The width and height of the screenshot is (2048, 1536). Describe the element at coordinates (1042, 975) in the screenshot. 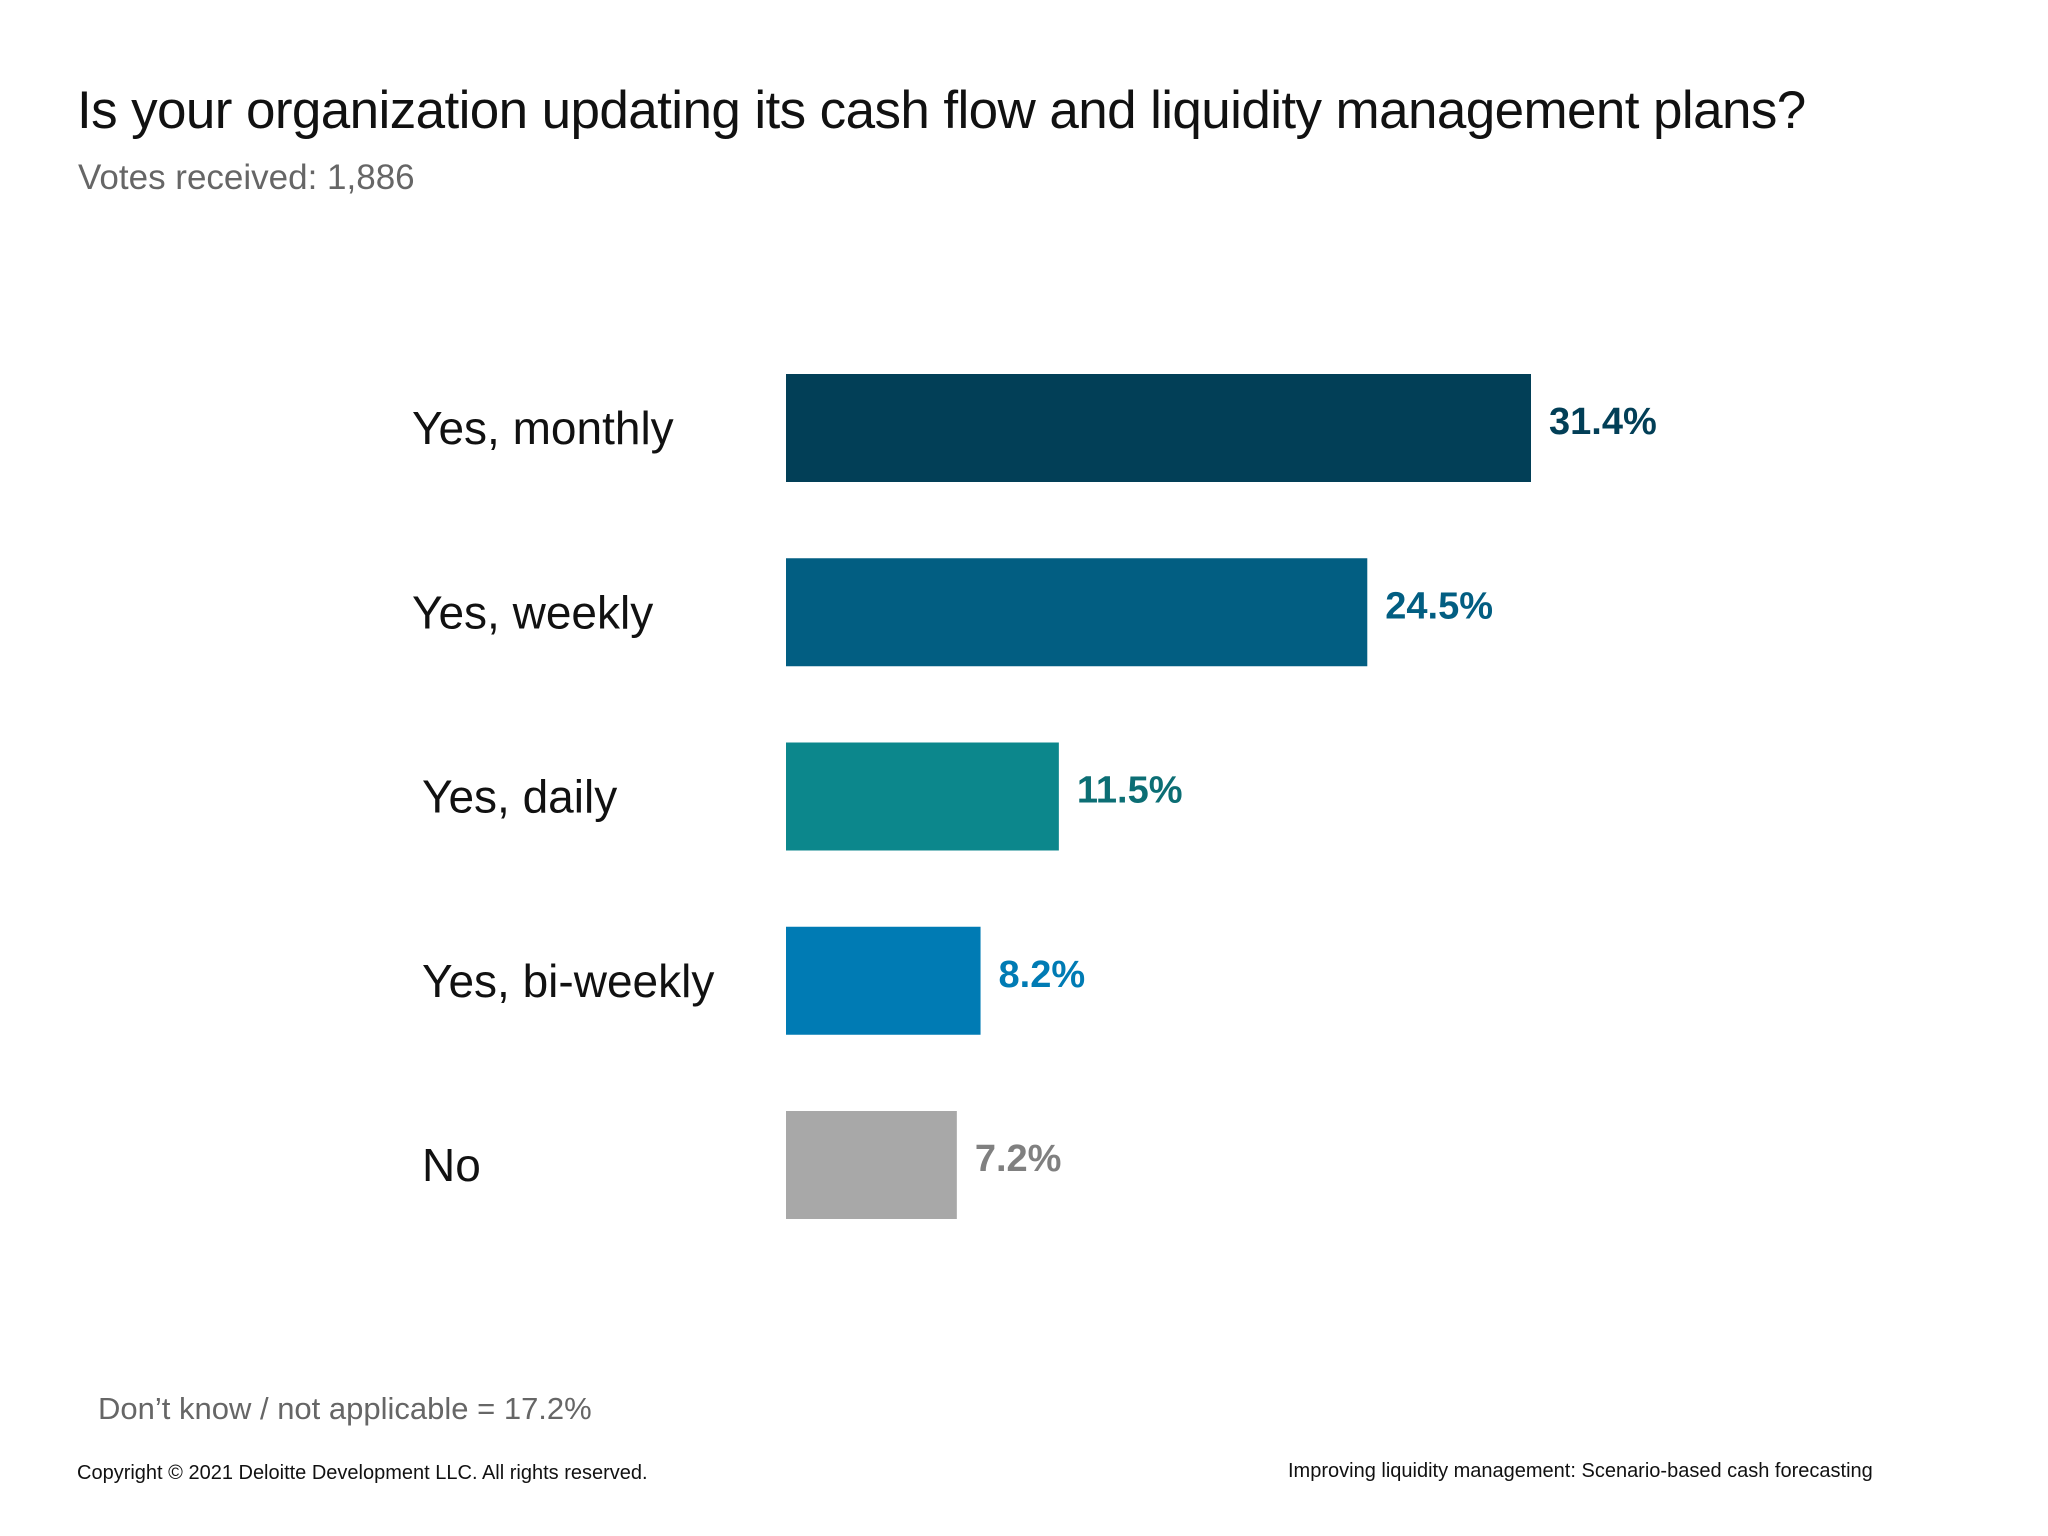

I see `value-label: 8.2%` at that location.